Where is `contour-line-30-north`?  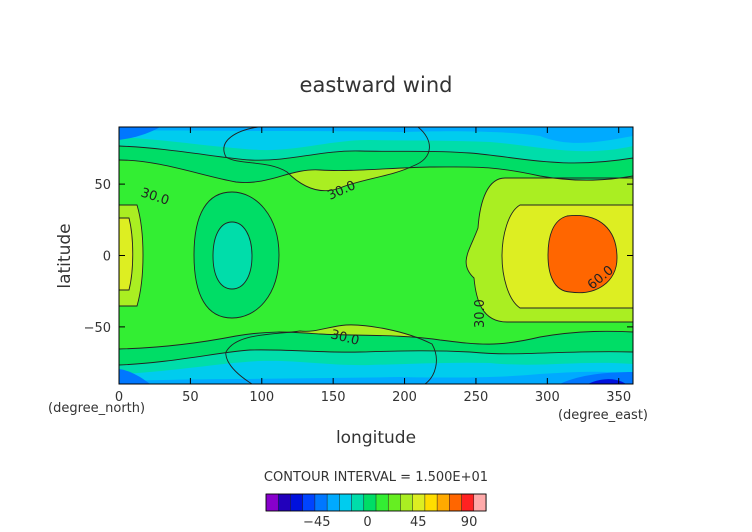
contour-line-30-north is located at coordinates (326, 159).